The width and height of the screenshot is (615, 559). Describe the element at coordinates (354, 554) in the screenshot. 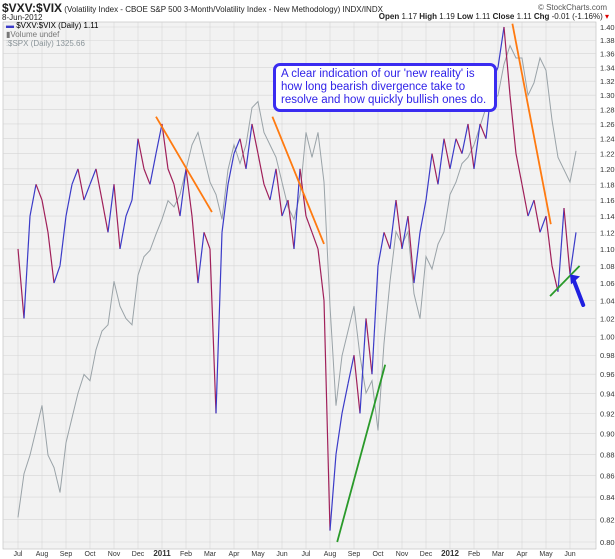

I see `x-tick-label: Sep` at that location.